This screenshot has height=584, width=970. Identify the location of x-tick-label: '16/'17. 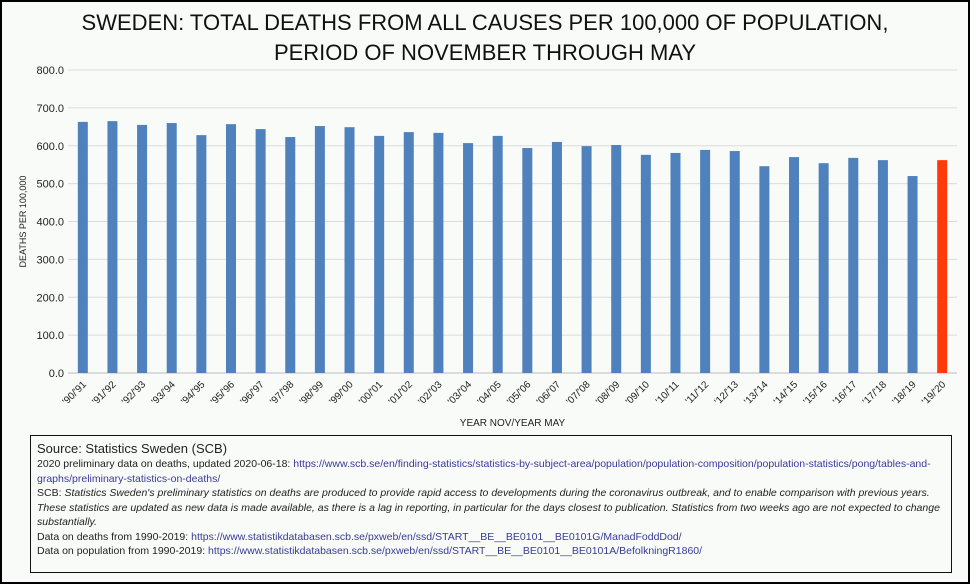
(845, 393).